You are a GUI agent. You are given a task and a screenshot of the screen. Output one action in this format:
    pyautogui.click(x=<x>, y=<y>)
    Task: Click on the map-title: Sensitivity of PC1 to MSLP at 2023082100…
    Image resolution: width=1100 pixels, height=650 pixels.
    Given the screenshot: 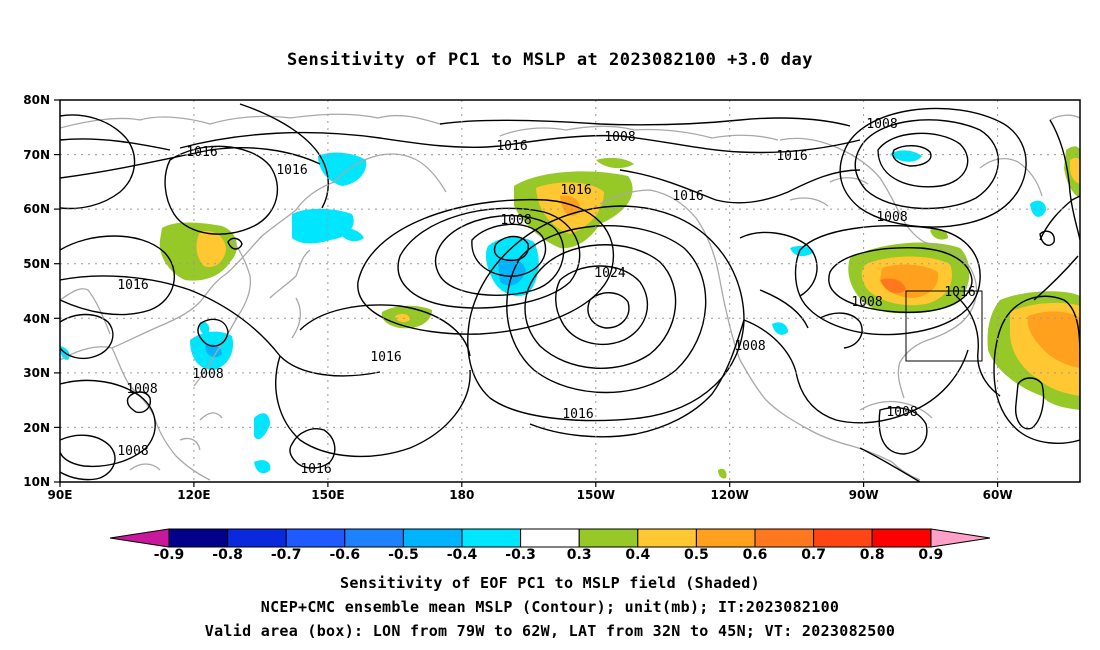 What is the action you would take?
    pyautogui.click(x=549, y=60)
    